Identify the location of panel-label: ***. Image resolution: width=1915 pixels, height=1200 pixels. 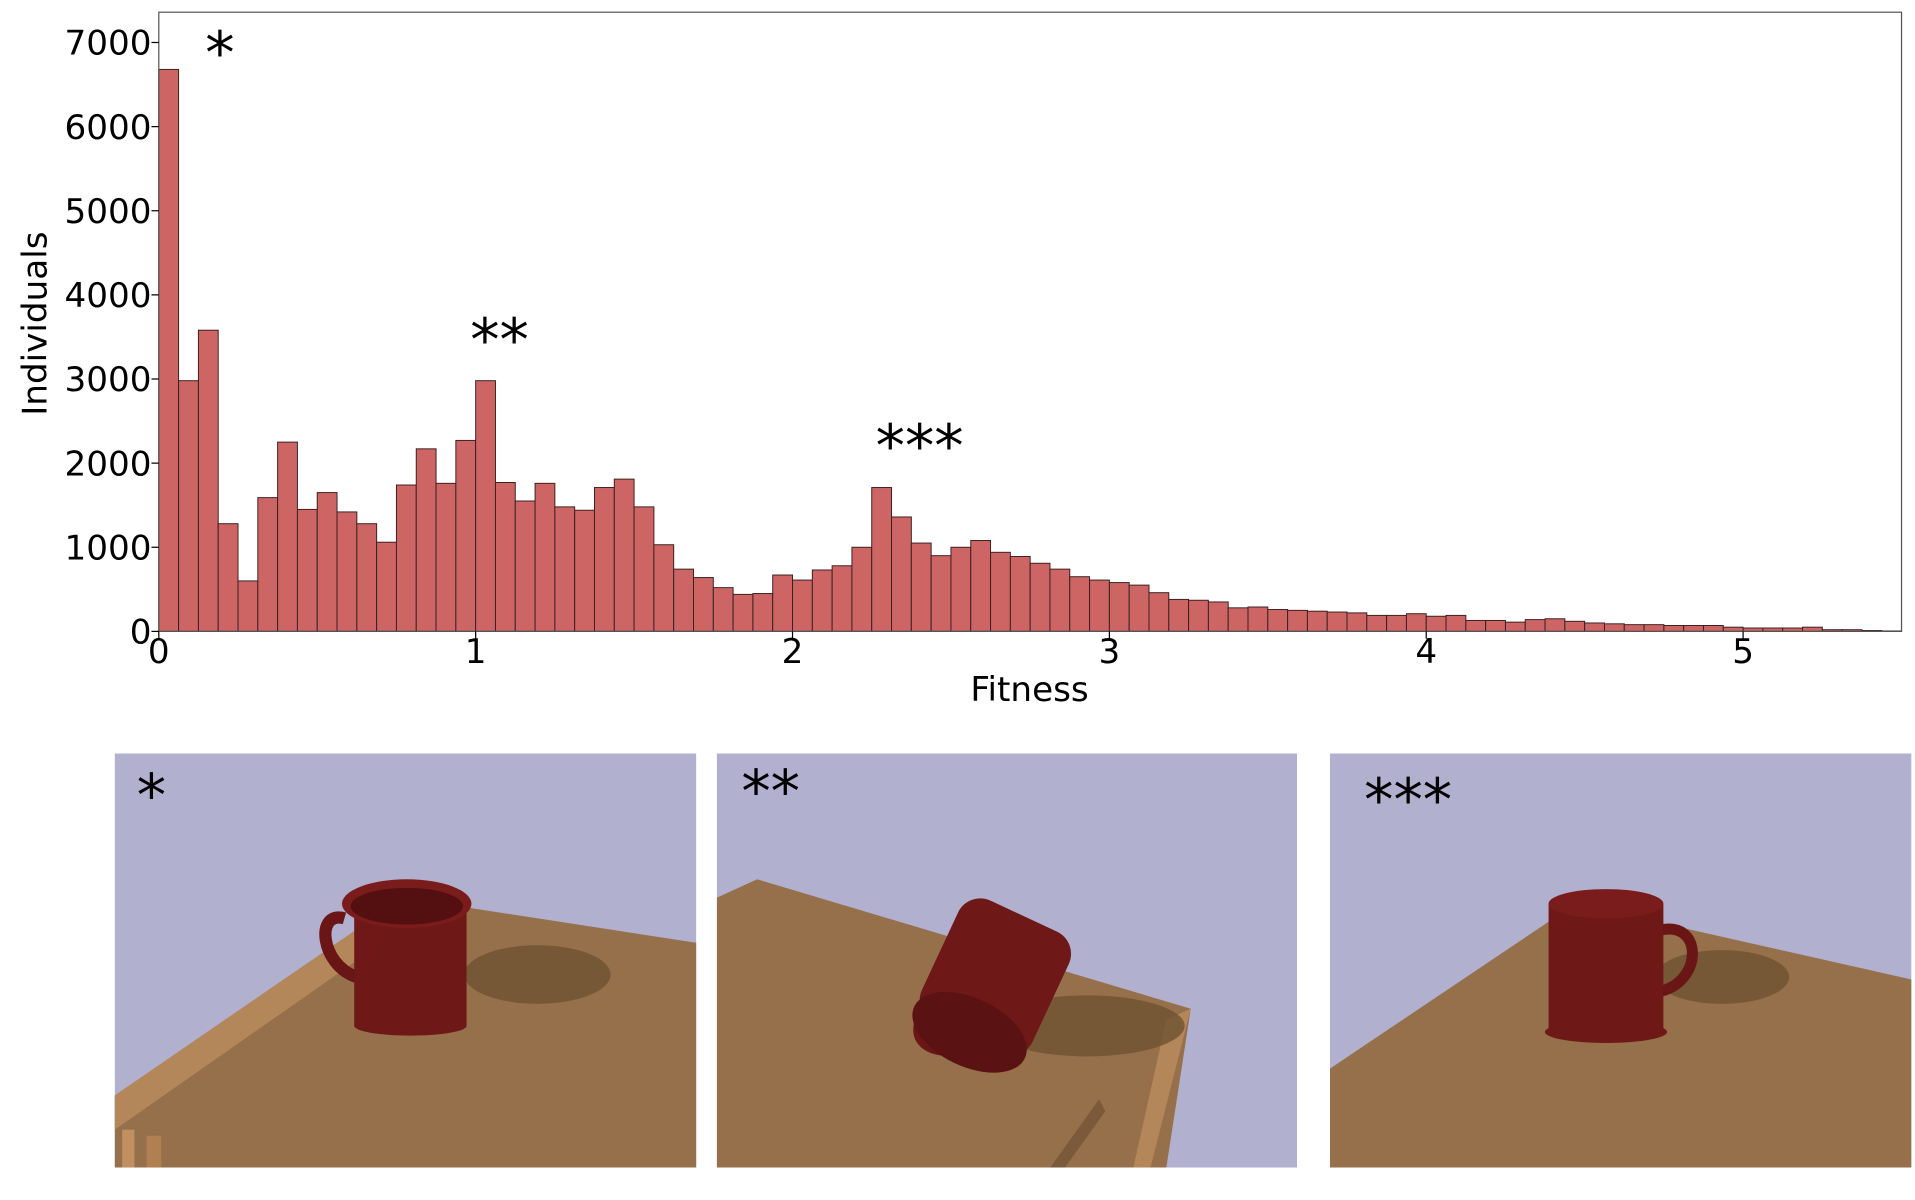
(1408, 801).